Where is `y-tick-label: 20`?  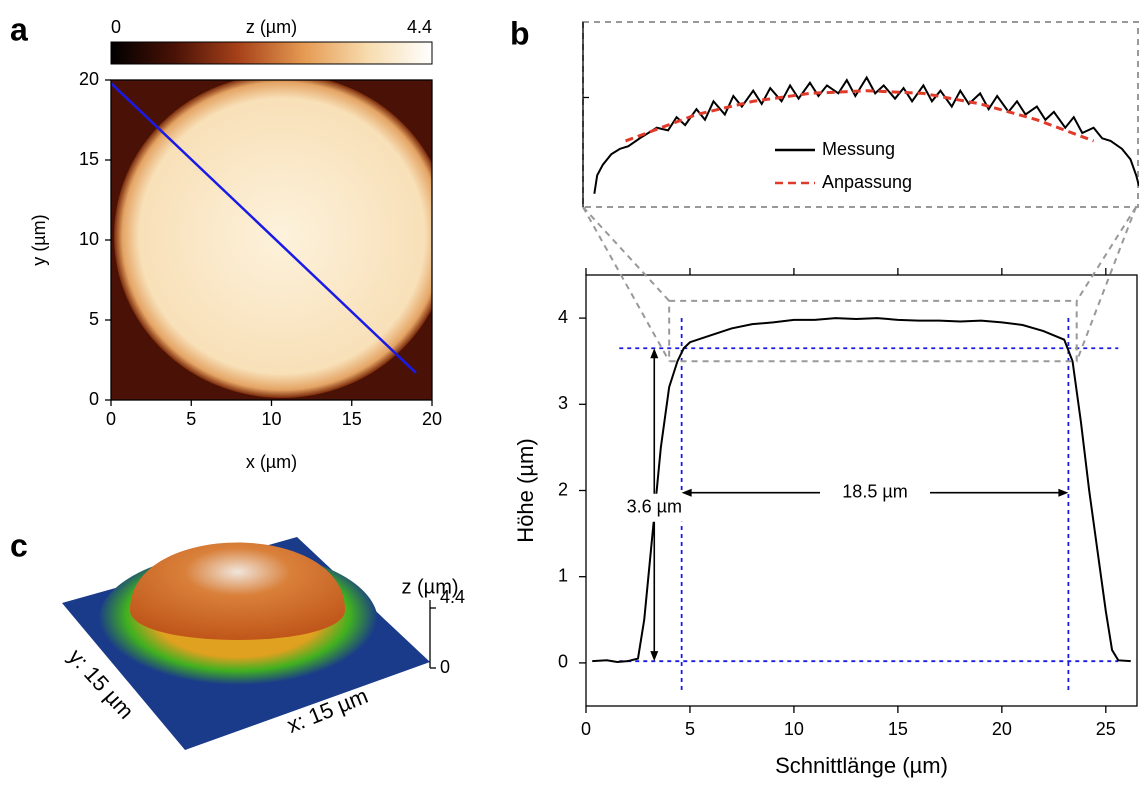 y-tick-label: 20 is located at coordinates (89, 79).